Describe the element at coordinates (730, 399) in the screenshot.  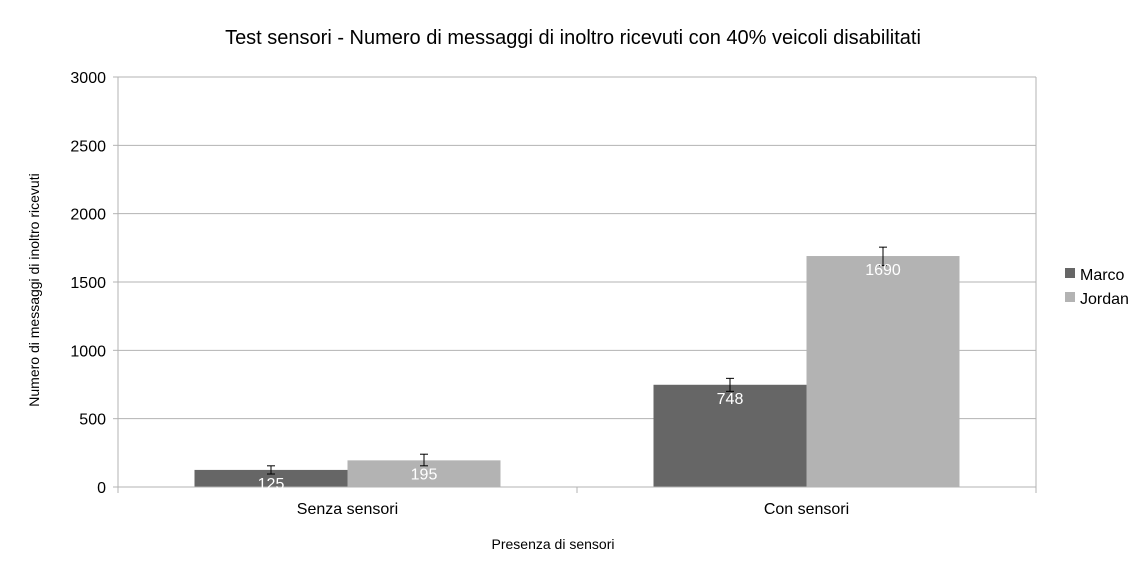
I see `data-label: 748` at that location.